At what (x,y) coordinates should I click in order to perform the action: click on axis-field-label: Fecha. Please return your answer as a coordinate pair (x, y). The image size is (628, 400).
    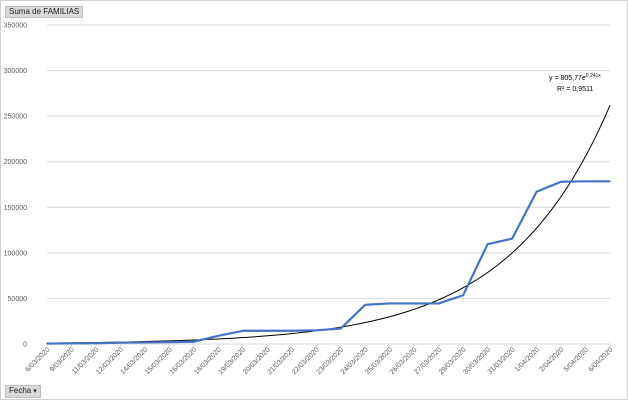
    Looking at the image, I should click on (20, 390).